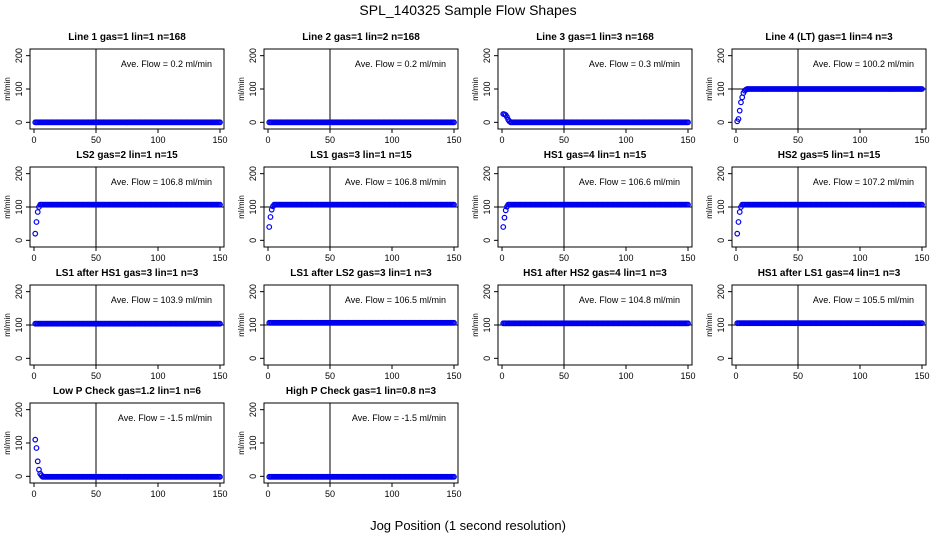 This screenshot has height=540, width=936. Describe the element at coordinates (829, 273) in the screenshot. I see `panel-title: HS1 after LS1 gas=4 lin=1 n=3` at that location.